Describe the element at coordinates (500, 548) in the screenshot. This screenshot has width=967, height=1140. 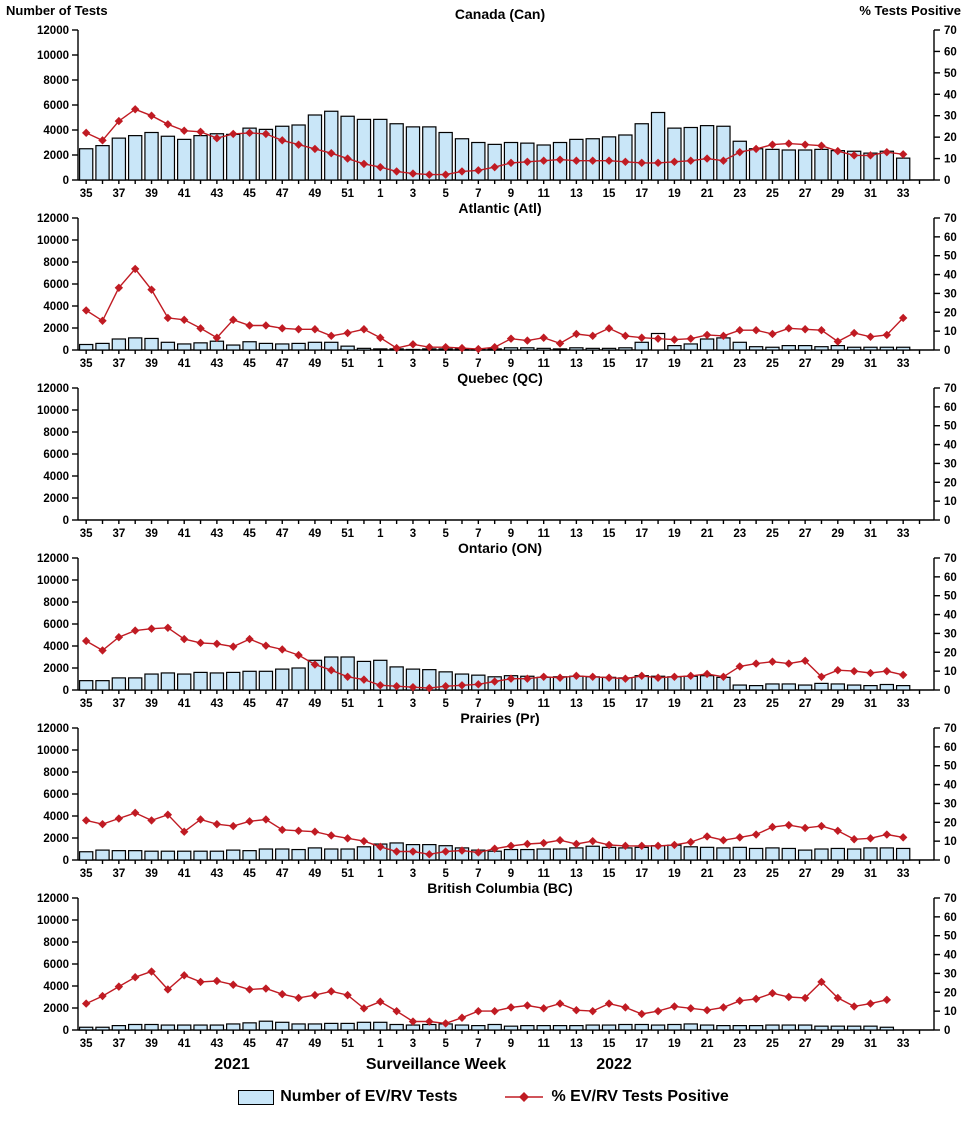
I see `chart-title-ontario-on: Ontario (ON)` at that location.